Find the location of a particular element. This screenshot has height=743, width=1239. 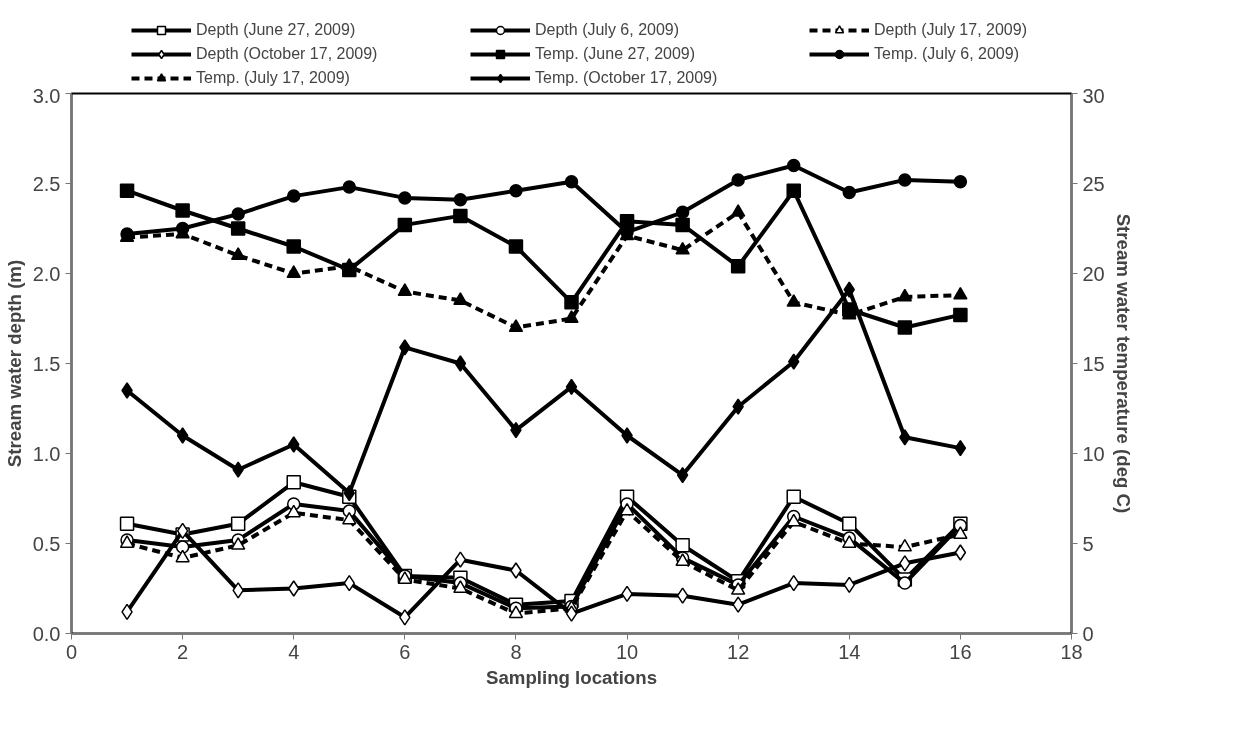

x-tick-label: 18 is located at coordinates (1071, 651).